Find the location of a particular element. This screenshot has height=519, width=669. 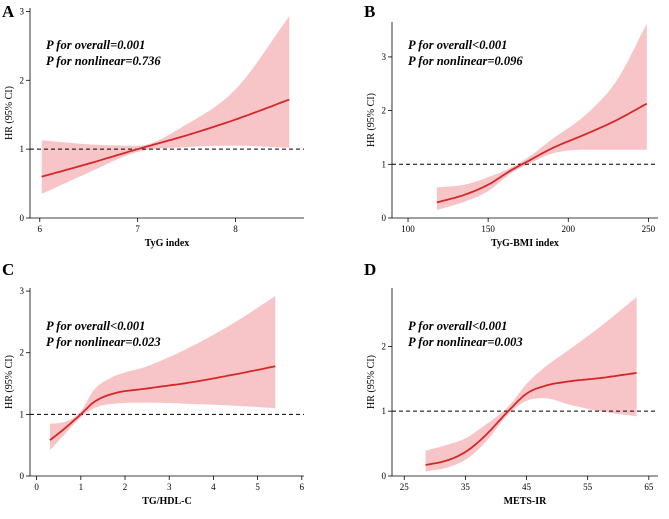

x-tick-label: 250 is located at coordinates (649, 229).